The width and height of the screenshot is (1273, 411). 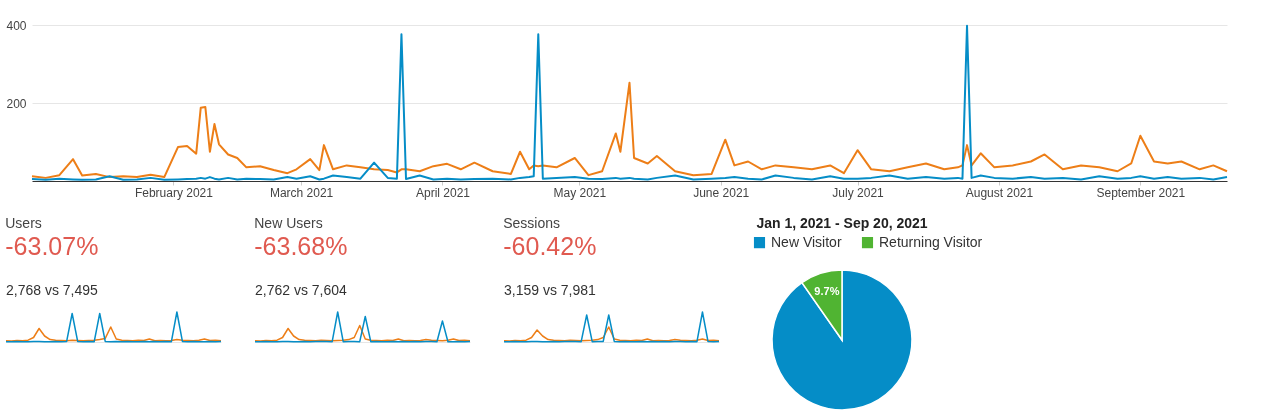 I want to click on text: 2,762 vs 7,604, so click(x=301, y=290).